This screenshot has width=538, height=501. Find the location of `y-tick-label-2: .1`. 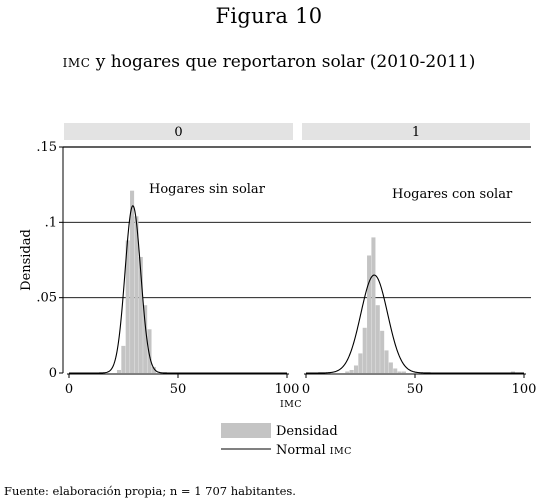

y-tick-label-2: .1 is located at coordinates (51, 222).